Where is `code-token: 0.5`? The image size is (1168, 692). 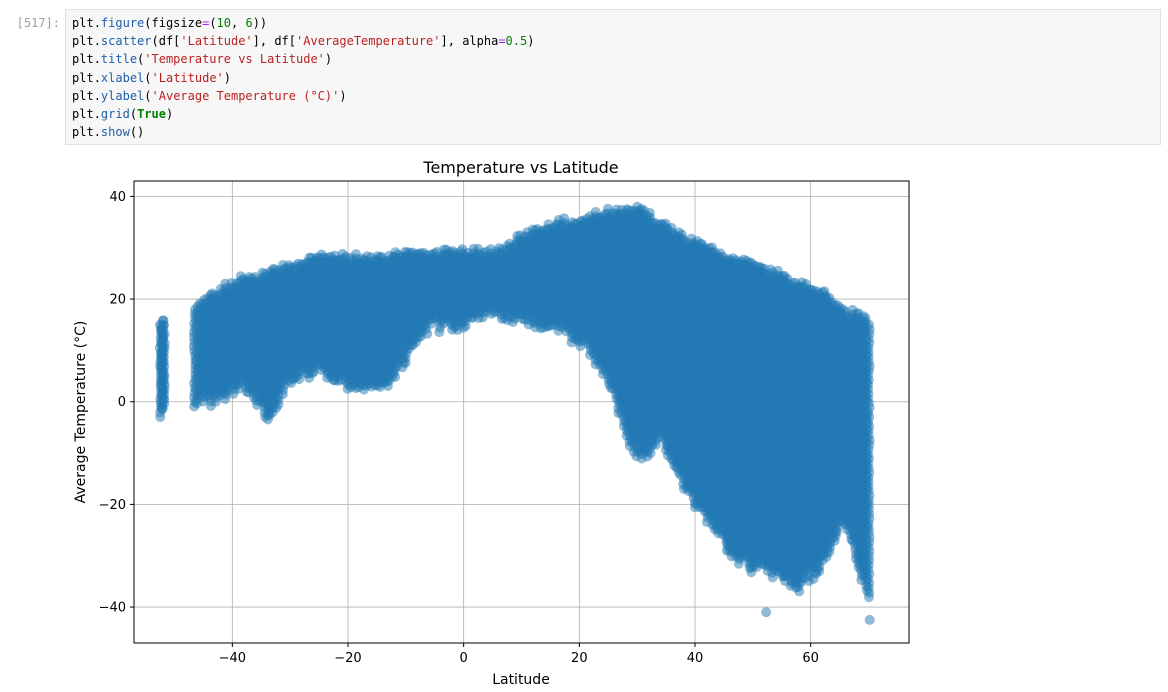
code-token: 0.5 is located at coordinates (517, 41).